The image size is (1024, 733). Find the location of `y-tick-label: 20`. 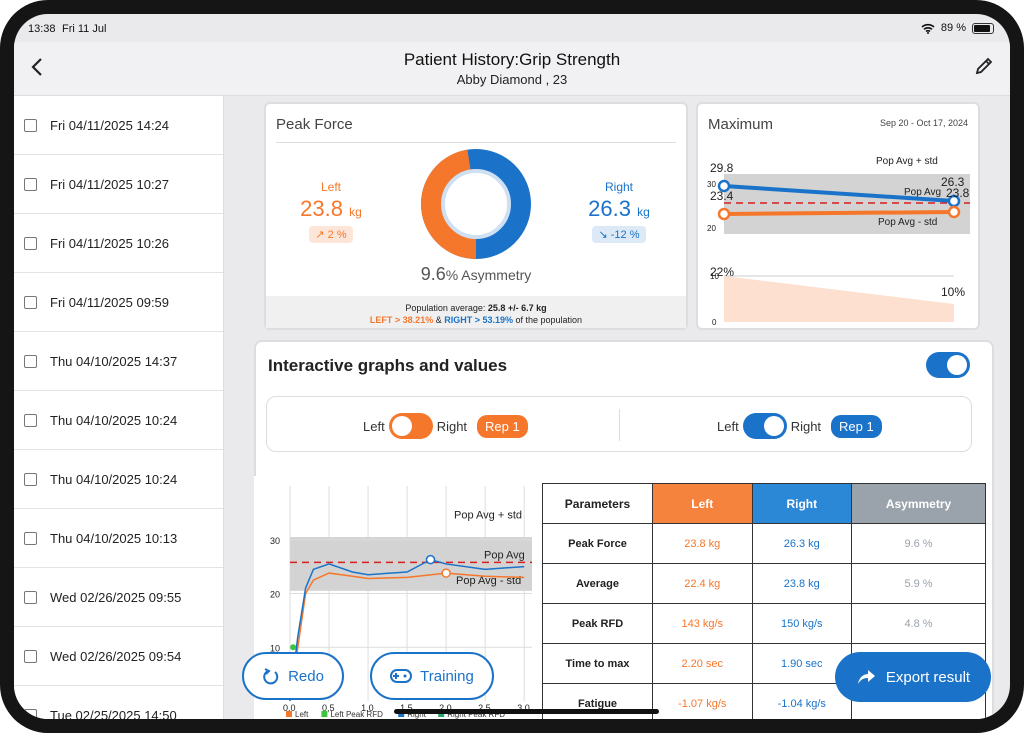

y-tick-label: 20 is located at coordinates (275, 595).